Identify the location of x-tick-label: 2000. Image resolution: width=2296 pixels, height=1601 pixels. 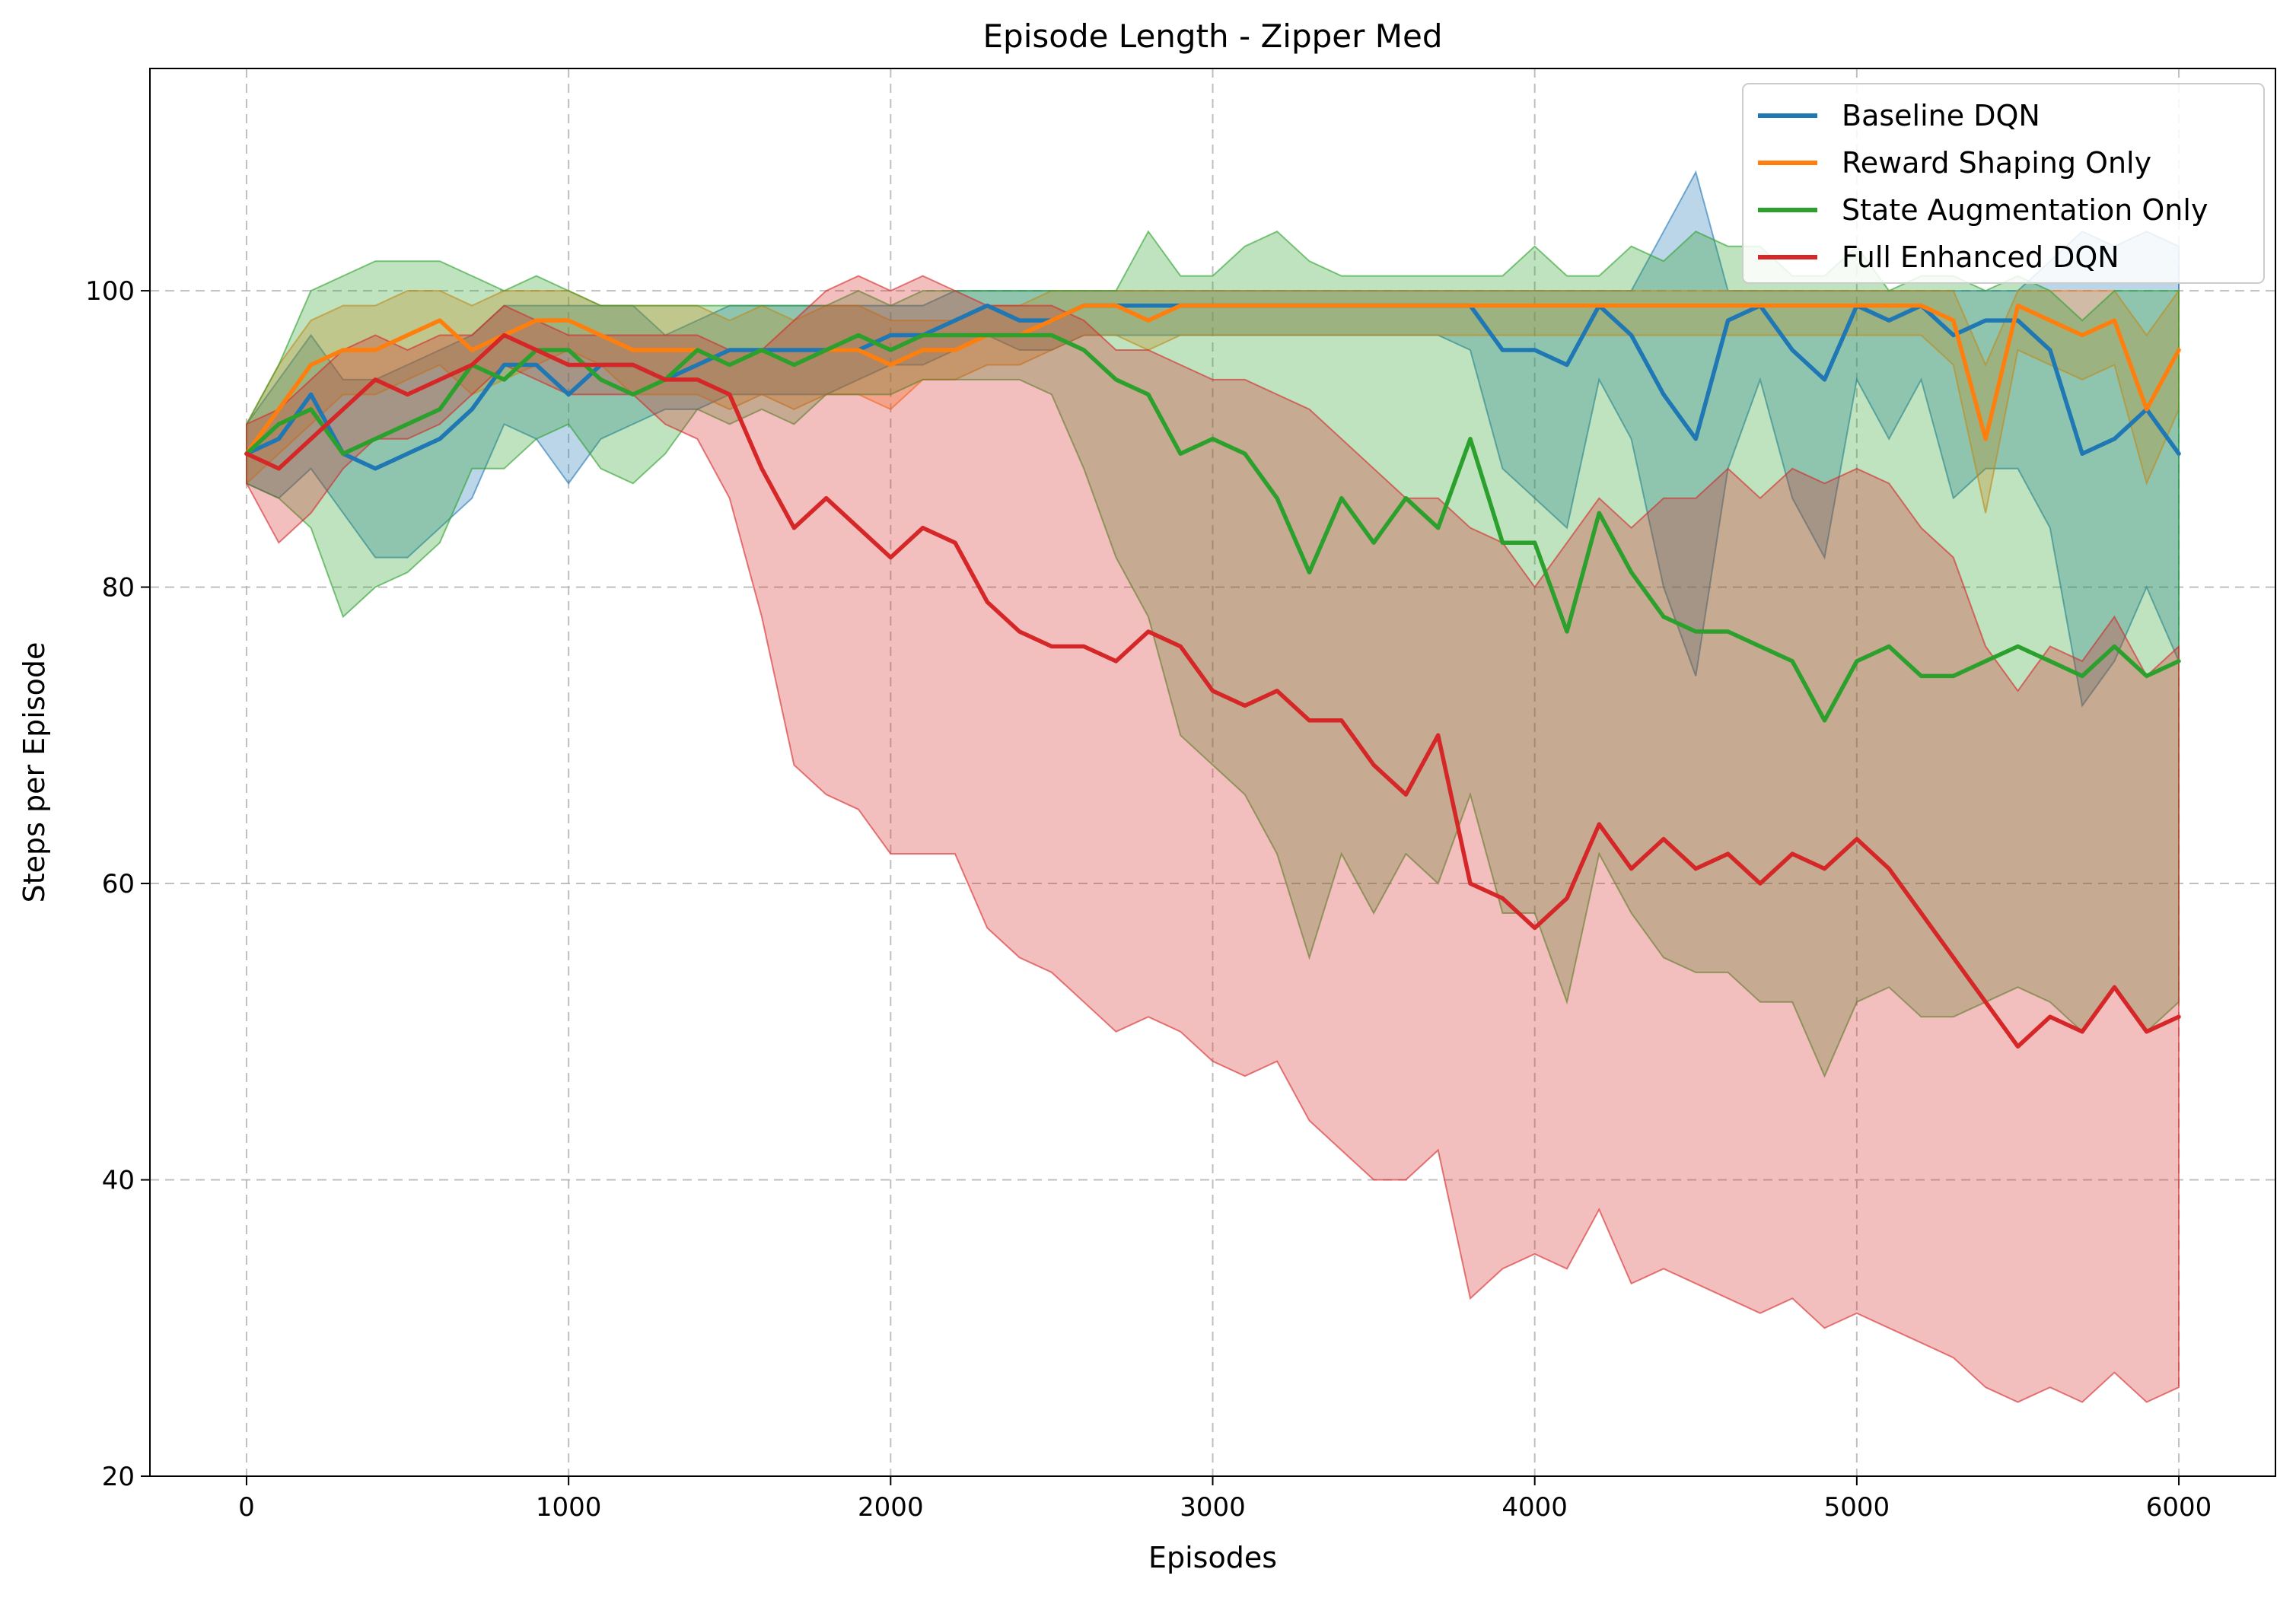
(891, 1507).